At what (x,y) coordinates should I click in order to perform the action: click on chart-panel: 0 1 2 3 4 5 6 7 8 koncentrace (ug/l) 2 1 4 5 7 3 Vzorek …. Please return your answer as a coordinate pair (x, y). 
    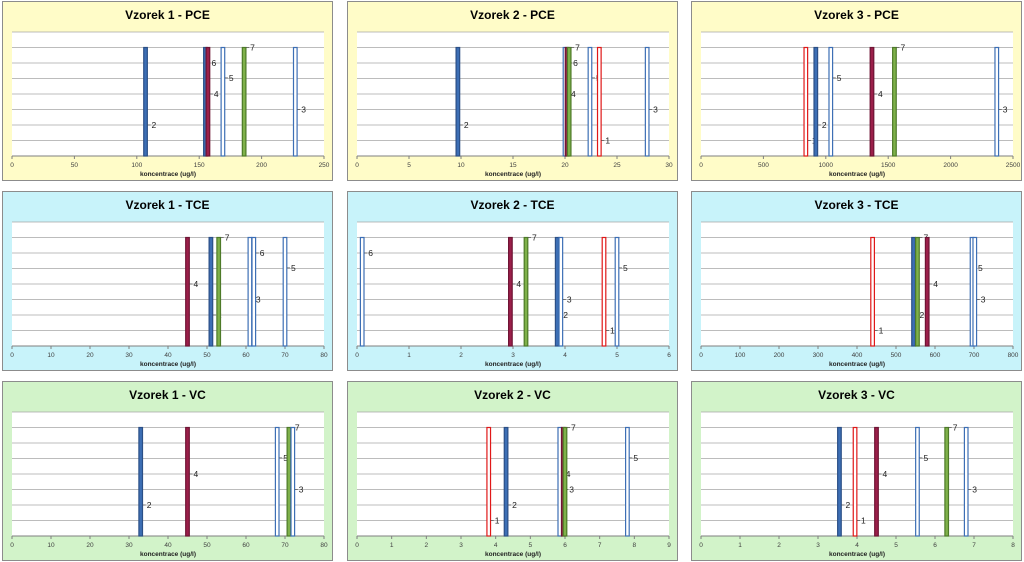
    Looking at the image, I should click on (856, 471).